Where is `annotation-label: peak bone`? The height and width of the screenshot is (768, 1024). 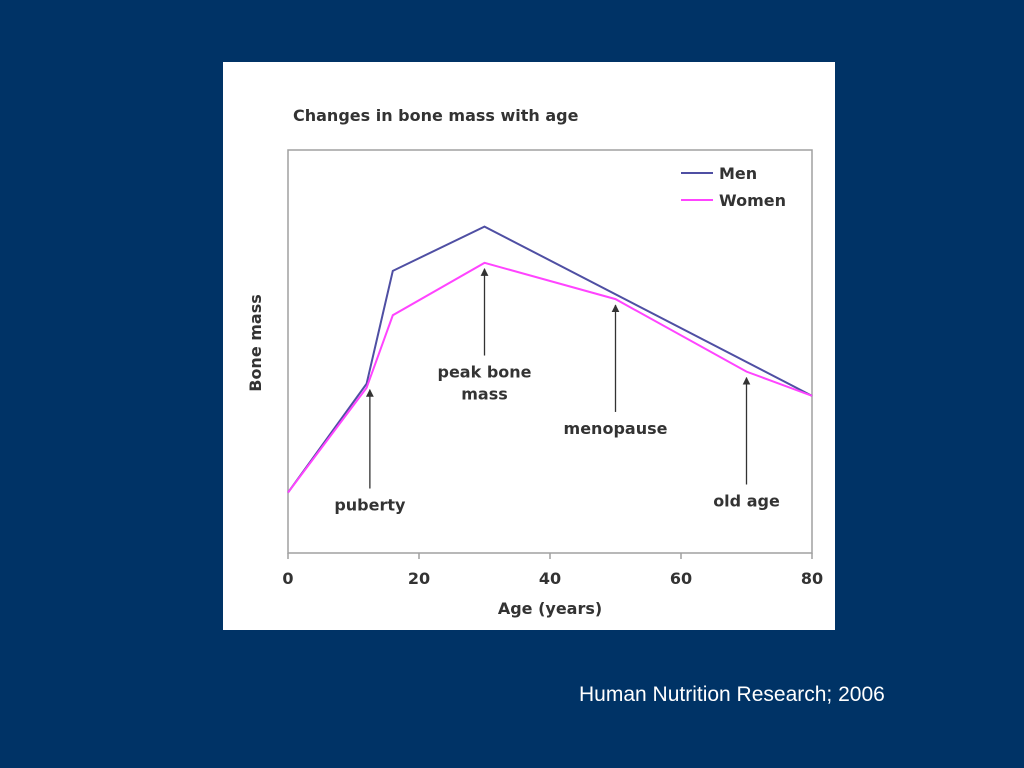 annotation-label: peak bone is located at coordinates (485, 372).